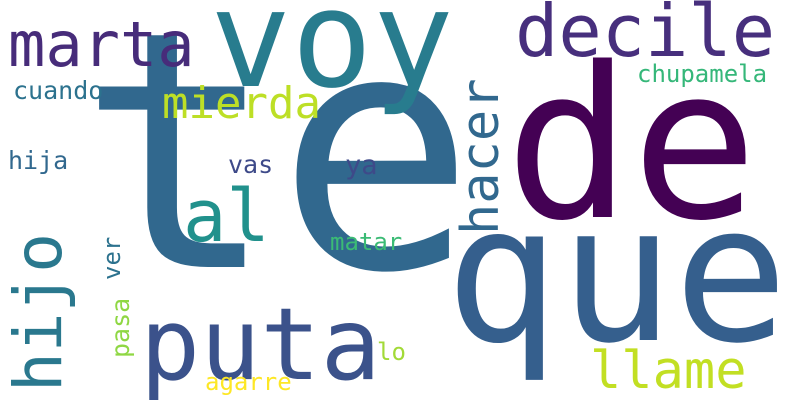 The image size is (800, 400). What do you see at coordinates (702, 74) in the screenshot?
I see `word-chupamela: chupamela` at bounding box center [702, 74].